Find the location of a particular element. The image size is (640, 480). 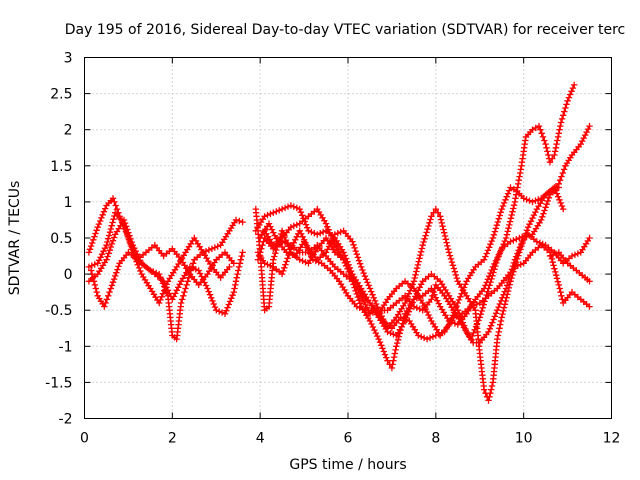

x-tick-label: 6 is located at coordinates (348, 439).